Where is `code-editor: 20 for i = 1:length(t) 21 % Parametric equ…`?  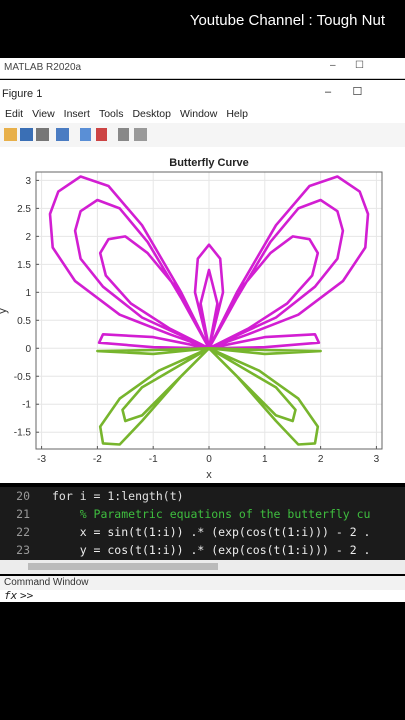 code-editor: 20 for i = 1:length(t) 21 % Parametric equ… is located at coordinates (202, 523).